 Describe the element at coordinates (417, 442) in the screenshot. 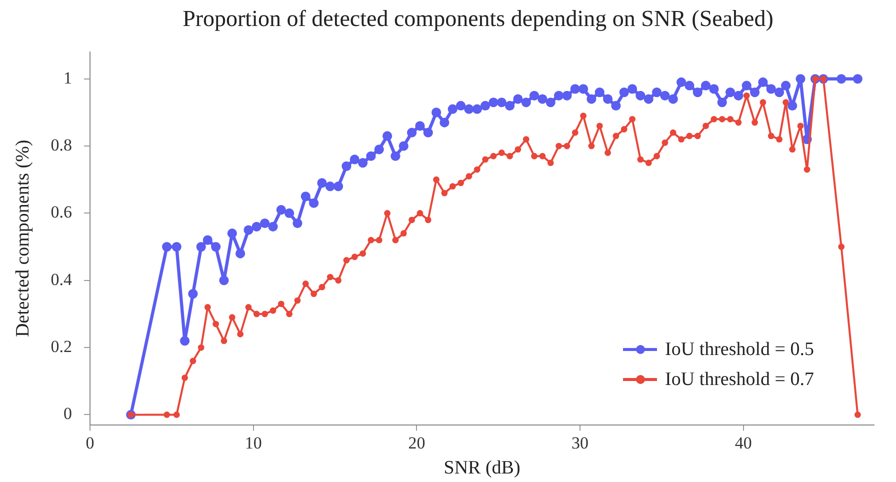

I see `x-tick-label: 20` at that location.